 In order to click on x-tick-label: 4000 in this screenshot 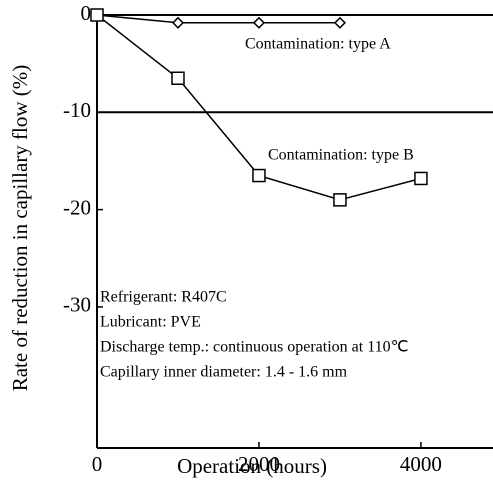, I will do `click(421, 464)`.